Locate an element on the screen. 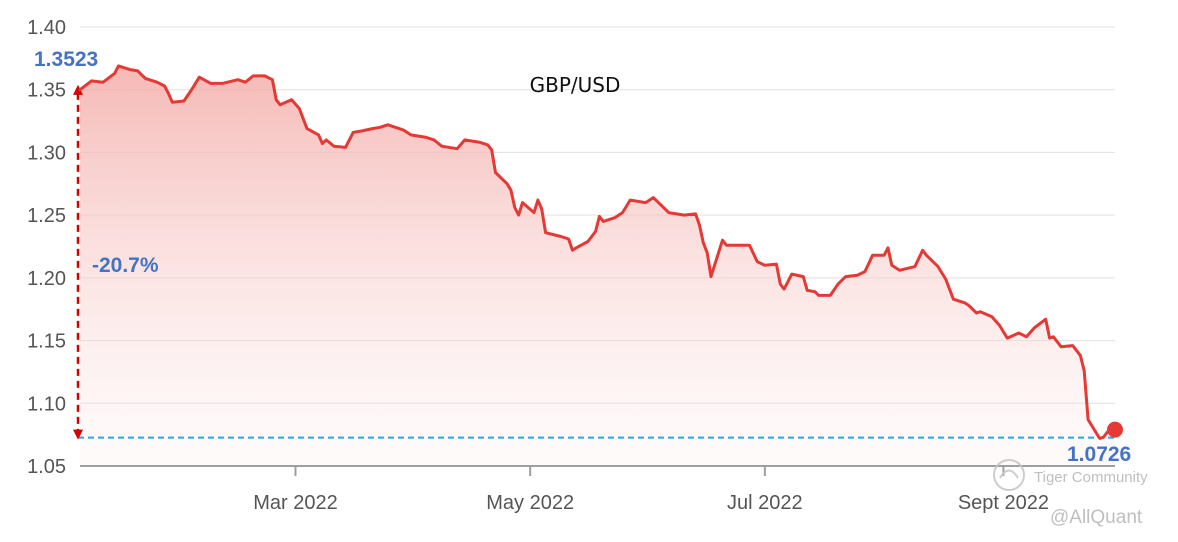  last-value-marker is located at coordinates (1115, 429).